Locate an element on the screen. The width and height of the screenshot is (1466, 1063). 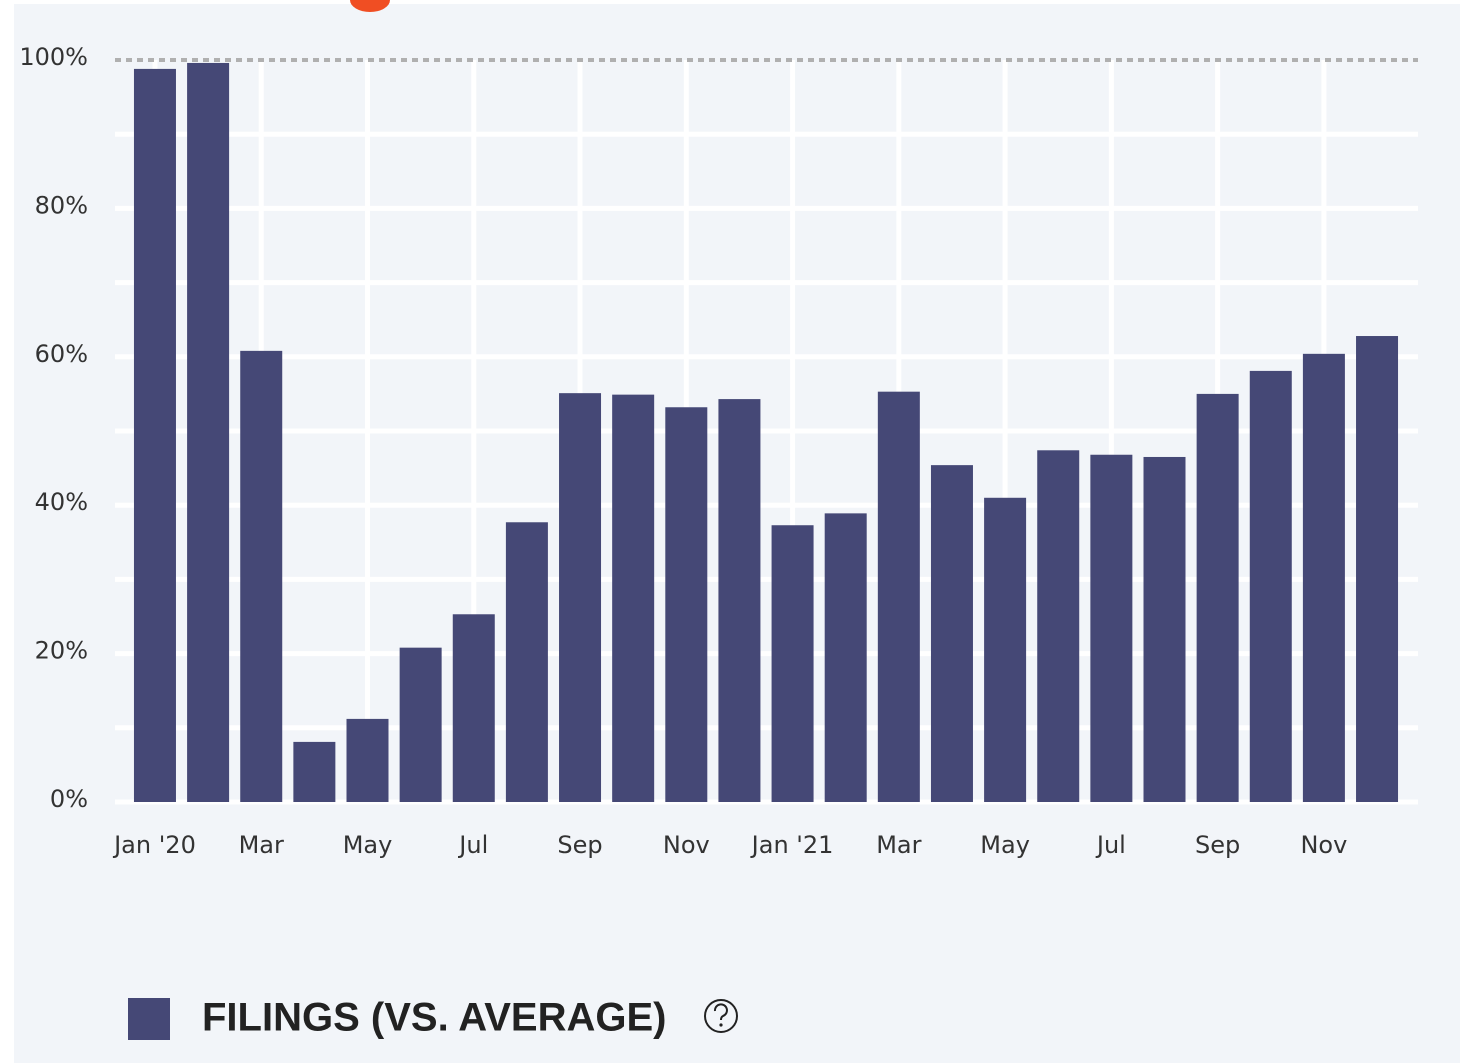
y-tick-label: 100% is located at coordinates (53, 57).